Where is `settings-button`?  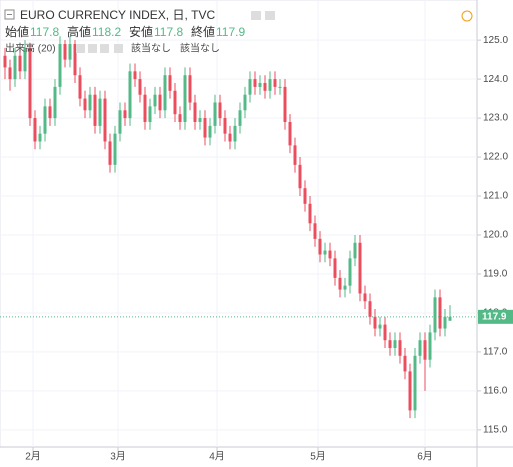 settings-button is located at coordinates (256, 15).